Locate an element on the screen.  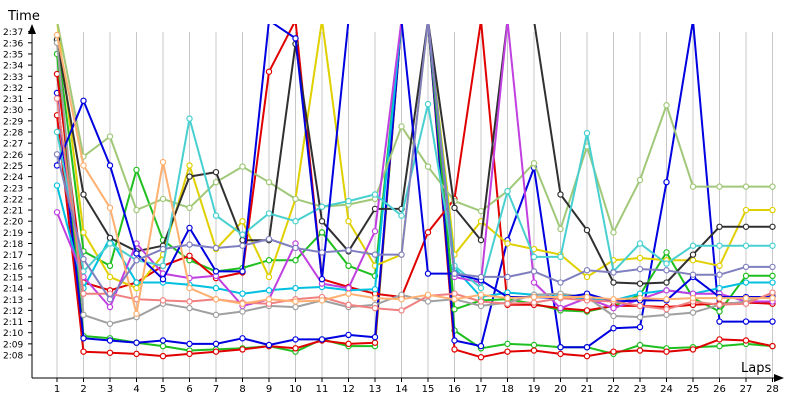
x-tick-label: 15 is located at coordinates (428, 389).